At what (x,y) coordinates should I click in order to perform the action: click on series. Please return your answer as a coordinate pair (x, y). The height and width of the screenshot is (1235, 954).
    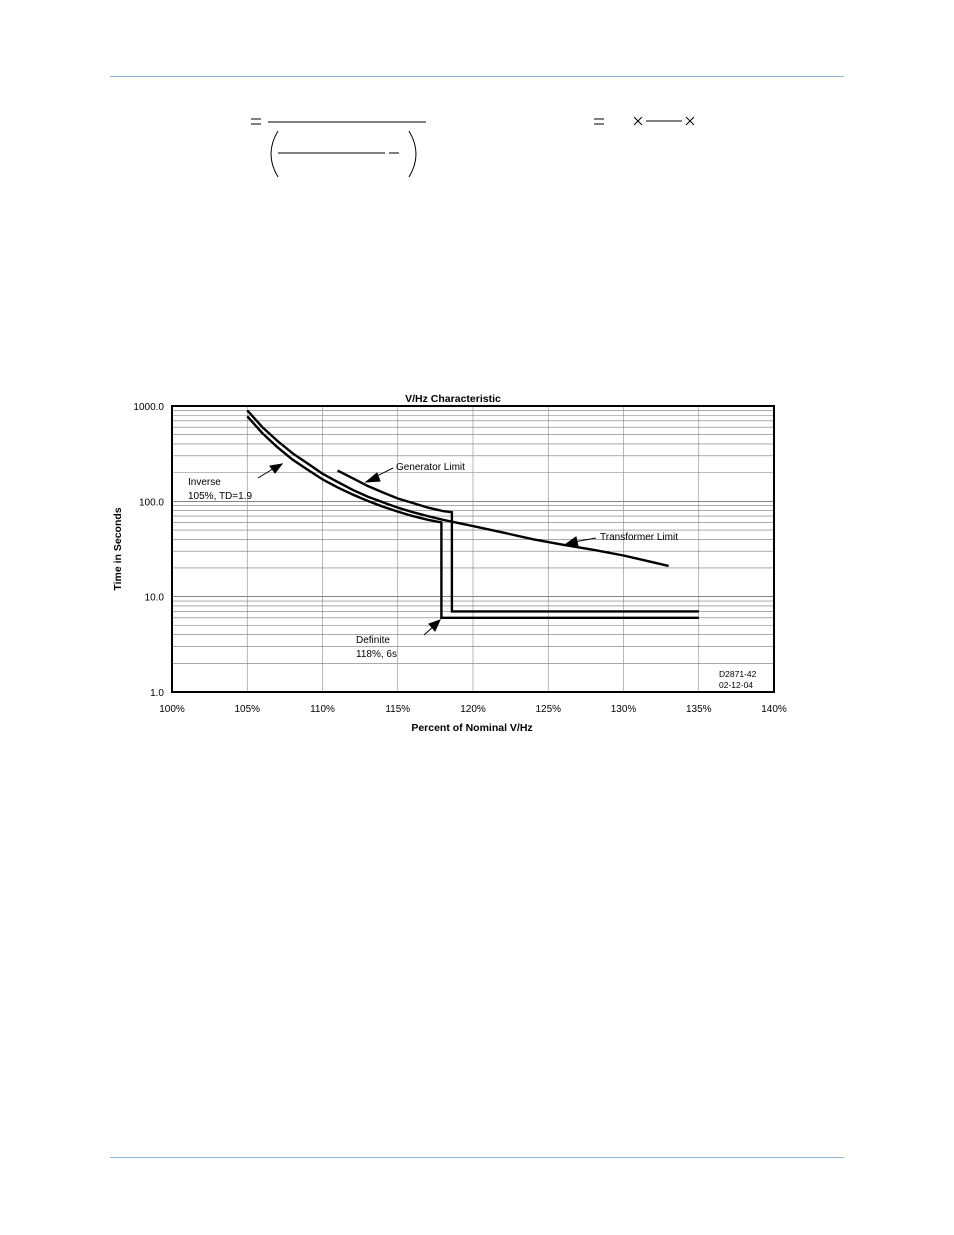
    Looking at the image, I should click on (472, 514).